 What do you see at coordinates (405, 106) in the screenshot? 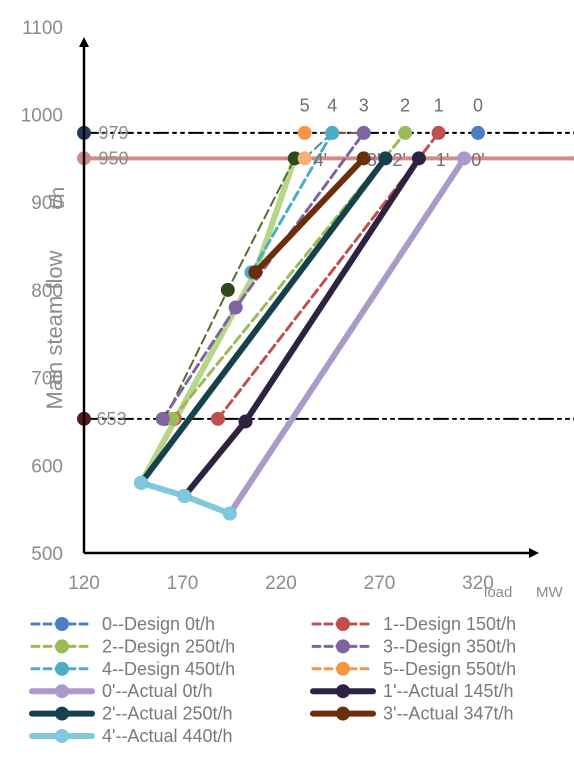
I see `point-label: 2` at bounding box center [405, 106].